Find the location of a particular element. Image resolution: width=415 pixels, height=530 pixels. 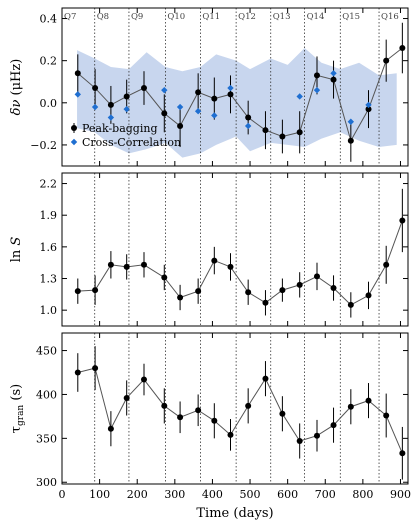

y-axis-title: ln S is located at coordinates (16, 250).